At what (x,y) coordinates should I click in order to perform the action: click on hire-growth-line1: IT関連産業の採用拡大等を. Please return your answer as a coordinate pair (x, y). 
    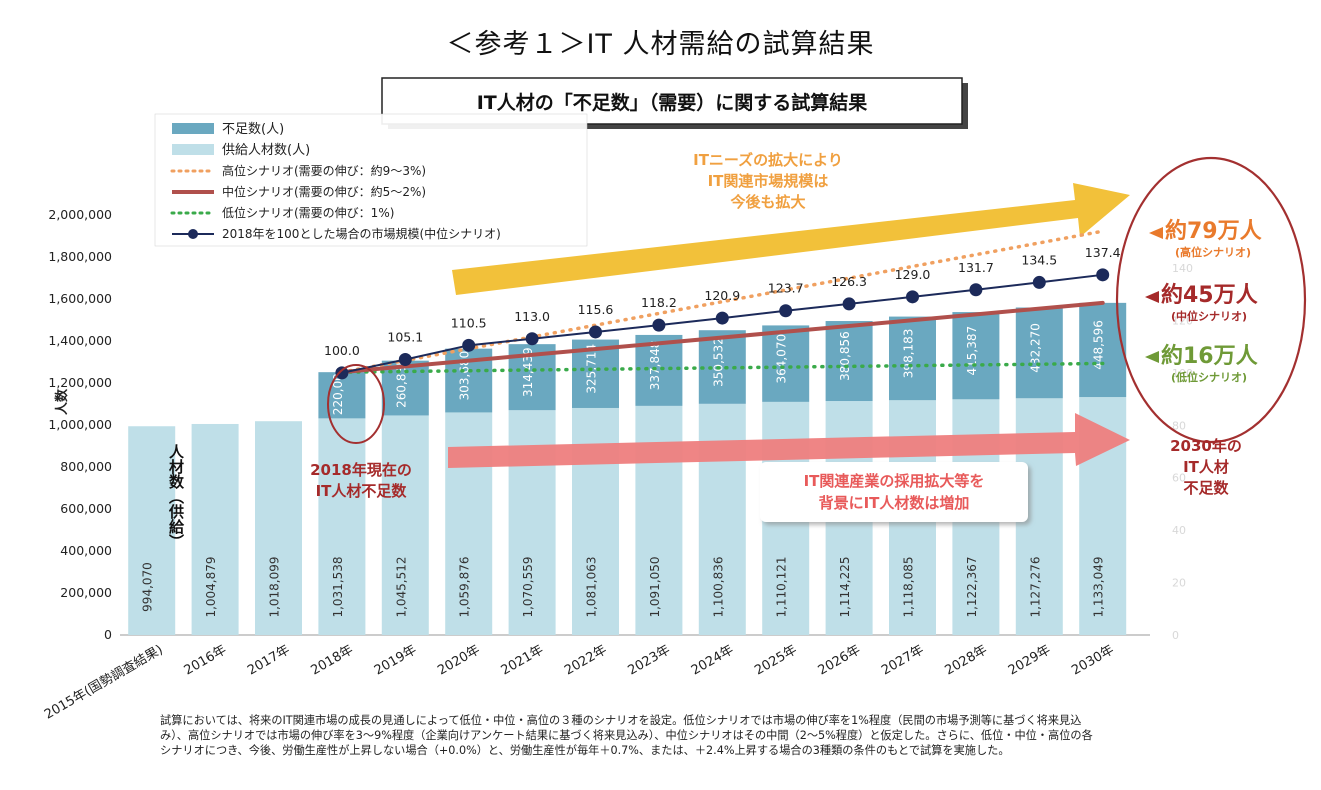
    Looking at the image, I should click on (894, 481).